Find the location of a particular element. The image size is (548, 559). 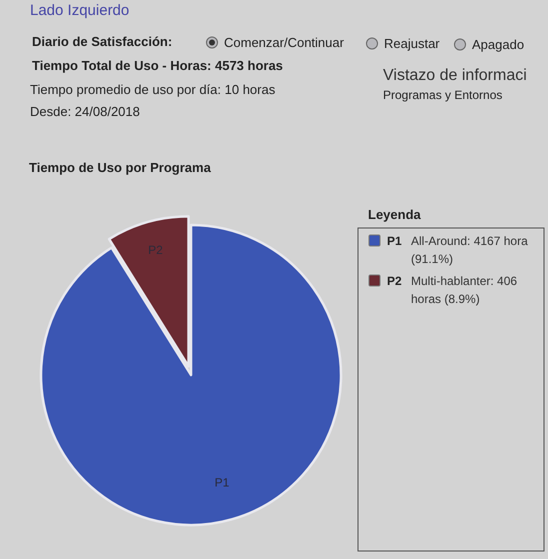

text: Diario de Satisfacción: is located at coordinates (102, 41).